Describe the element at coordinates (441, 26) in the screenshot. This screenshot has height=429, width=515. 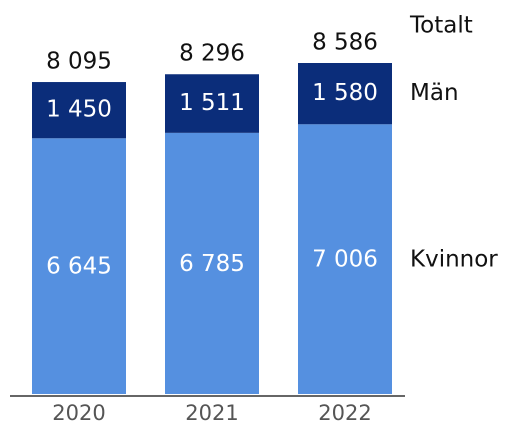
I see `totals-label: Totalt` at that location.